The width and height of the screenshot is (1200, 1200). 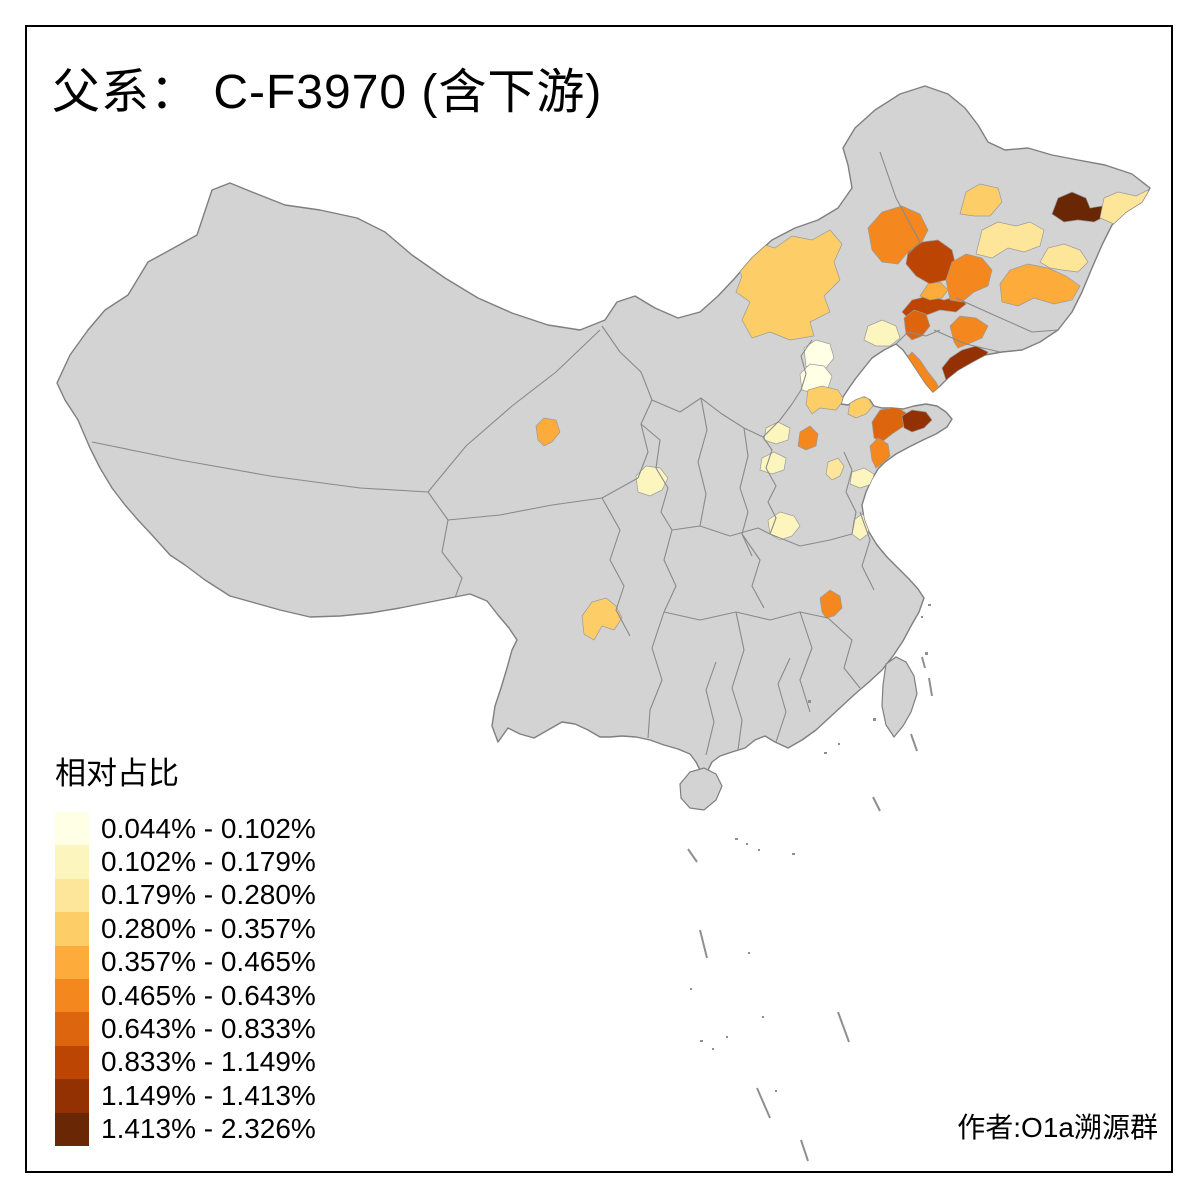 I want to click on legend-item: 0.465% - 0.643%, so click(x=185, y=995).